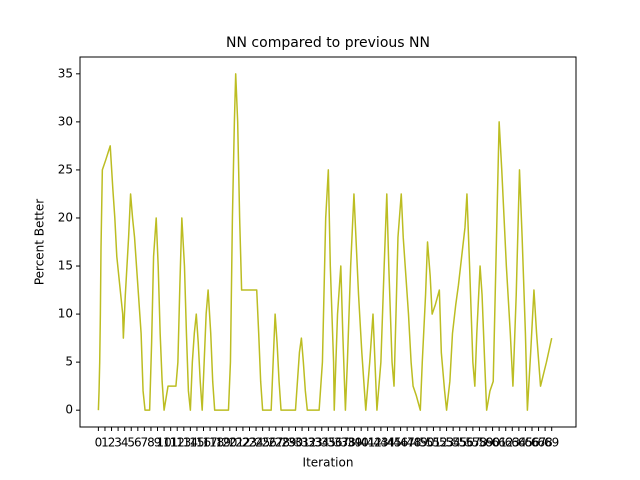 Image resolution: width=640 pixels, height=480 pixels. Describe the element at coordinates (328, 43) in the screenshot. I see `chart-title: NN compared to previous NN` at that location.